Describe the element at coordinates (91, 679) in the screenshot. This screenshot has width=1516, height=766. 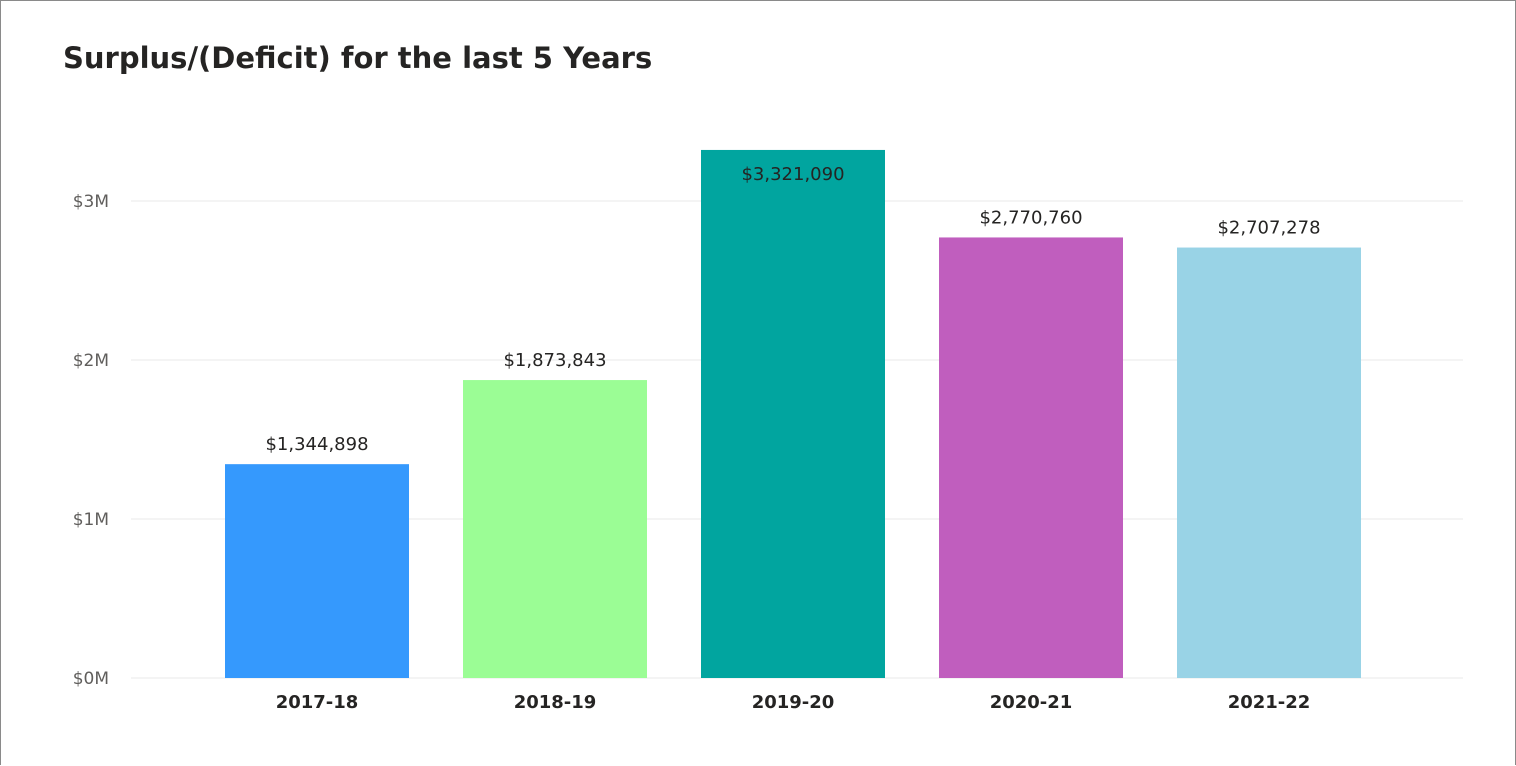
I see `y-tick-label: $0M` at that location.